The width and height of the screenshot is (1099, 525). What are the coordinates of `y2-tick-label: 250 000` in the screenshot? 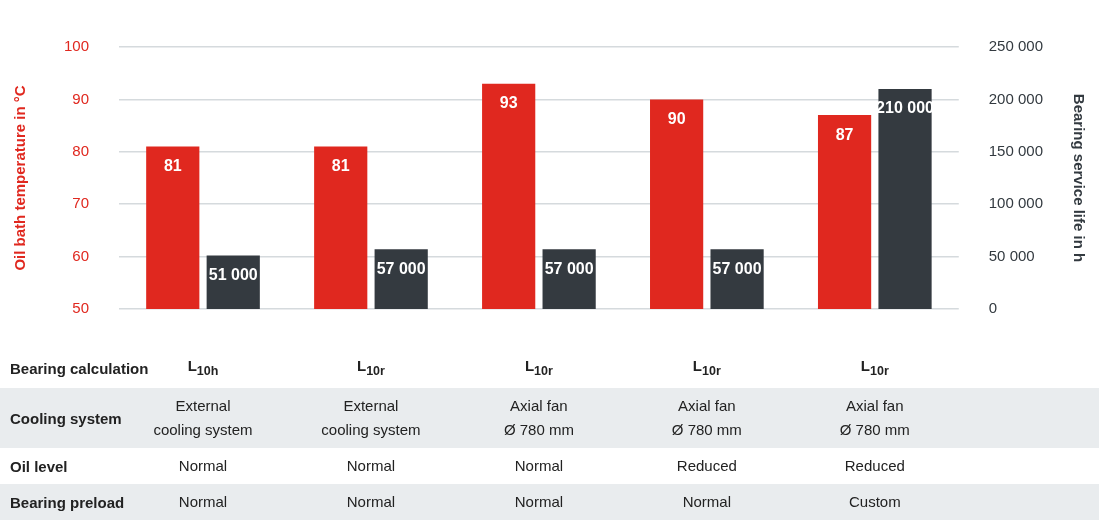 It's located at (1016, 46).